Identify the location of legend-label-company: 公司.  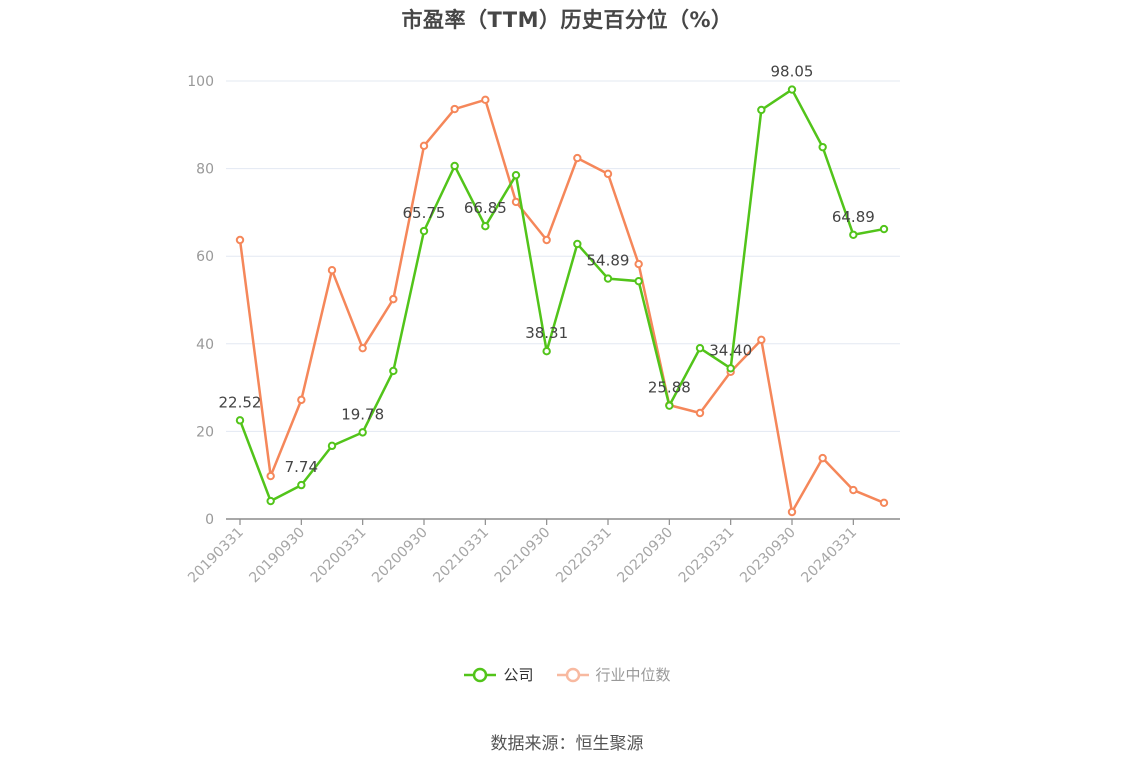
(518, 675).